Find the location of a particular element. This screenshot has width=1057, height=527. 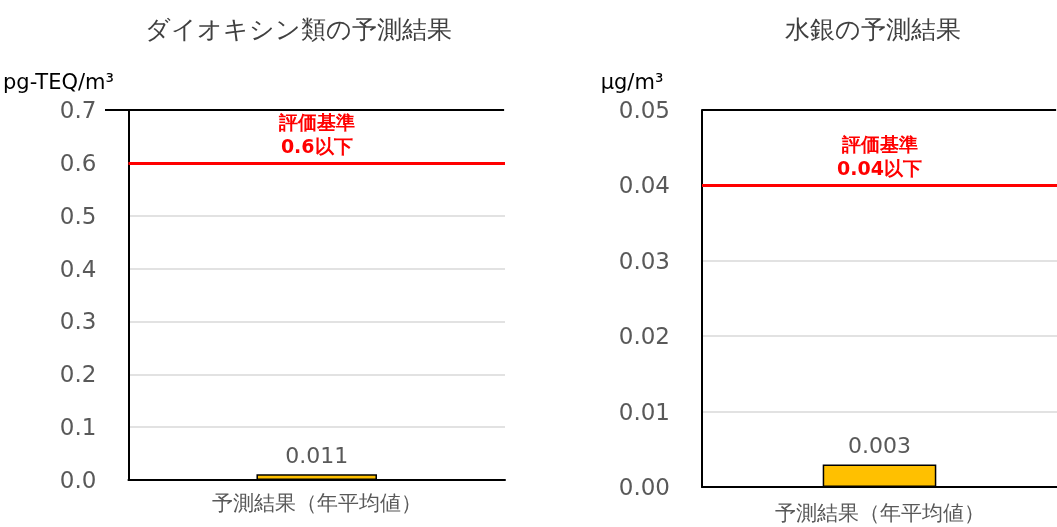

y-tick-label: 0.2 is located at coordinates (78, 374).